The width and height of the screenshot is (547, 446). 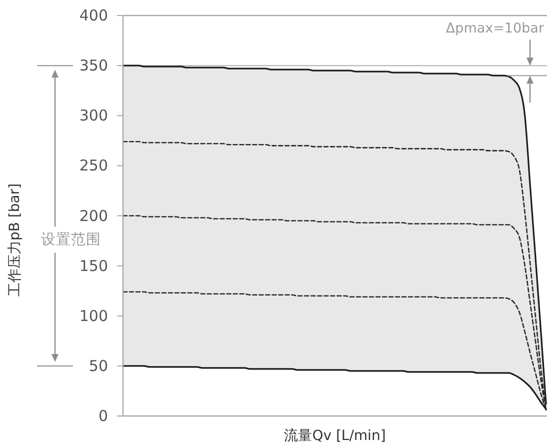 What do you see at coordinates (93, 65) in the screenshot?
I see `y-tick-label: 350` at bounding box center [93, 65].